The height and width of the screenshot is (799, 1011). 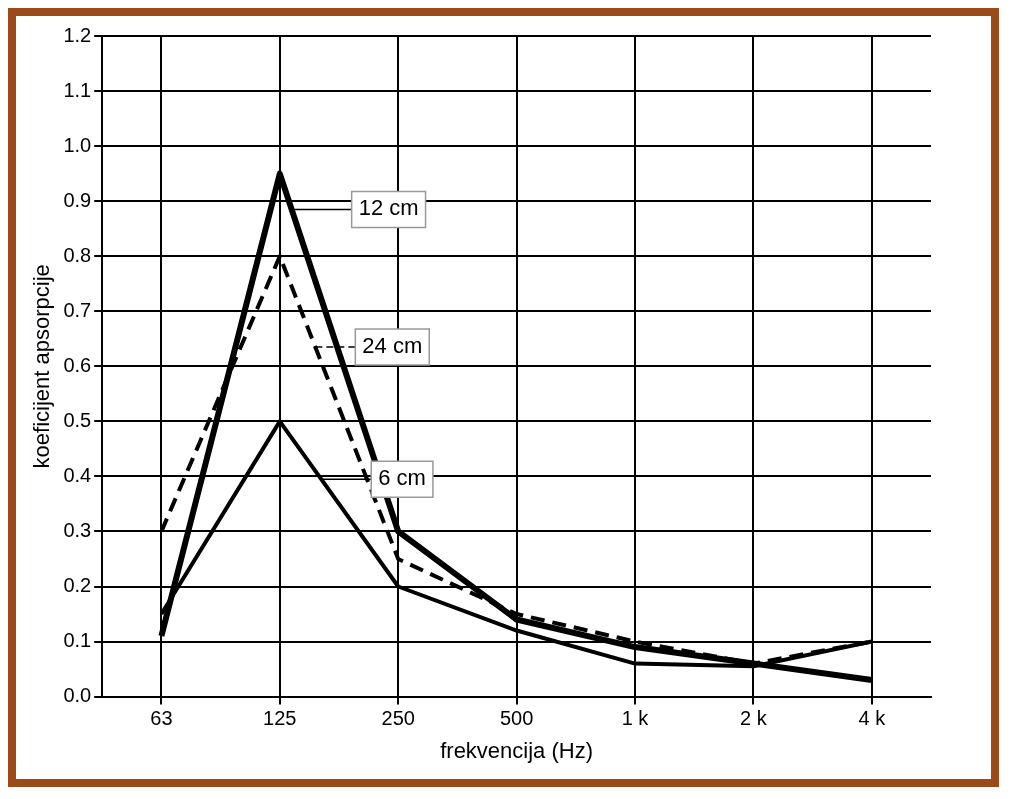 What do you see at coordinates (280, 718) in the screenshot?
I see `x-tick-label: 125` at bounding box center [280, 718].